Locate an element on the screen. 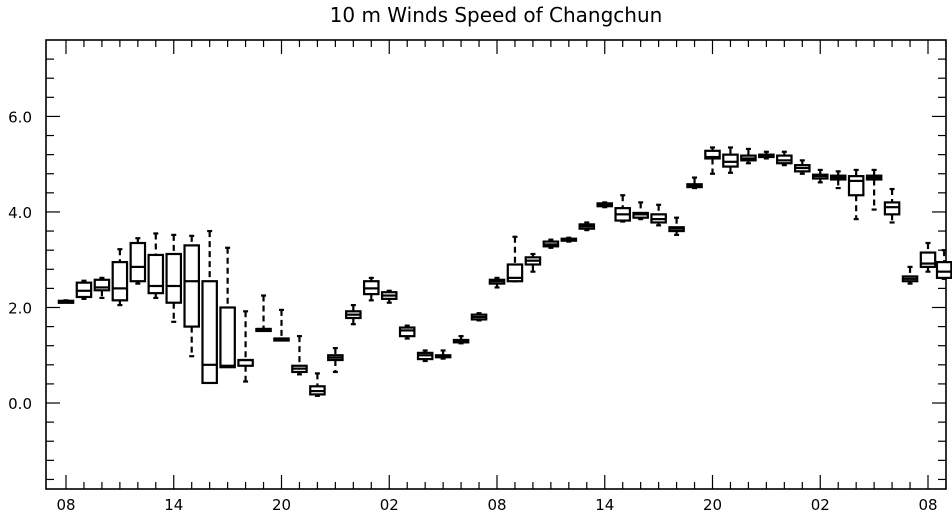  y-tick-label: 6.0 is located at coordinates (20, 117).